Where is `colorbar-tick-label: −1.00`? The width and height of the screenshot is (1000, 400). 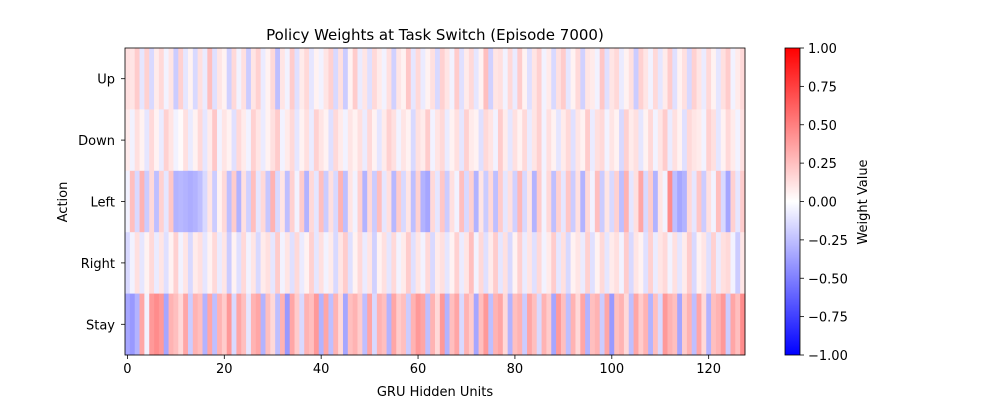
colorbar-tick-label: −1.00 is located at coordinates (828, 356).